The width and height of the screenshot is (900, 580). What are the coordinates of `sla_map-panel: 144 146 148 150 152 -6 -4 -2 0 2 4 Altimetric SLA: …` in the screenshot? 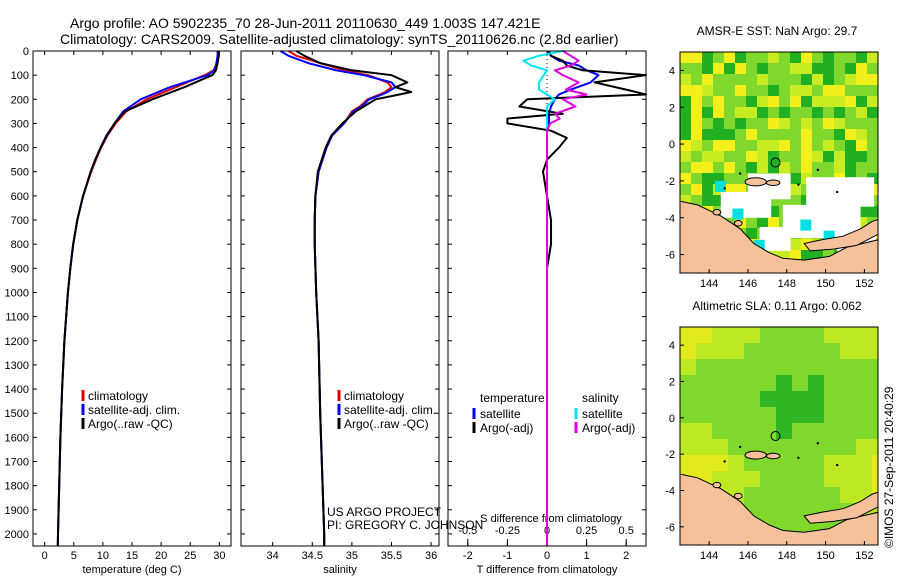 It's located at (772, 430).